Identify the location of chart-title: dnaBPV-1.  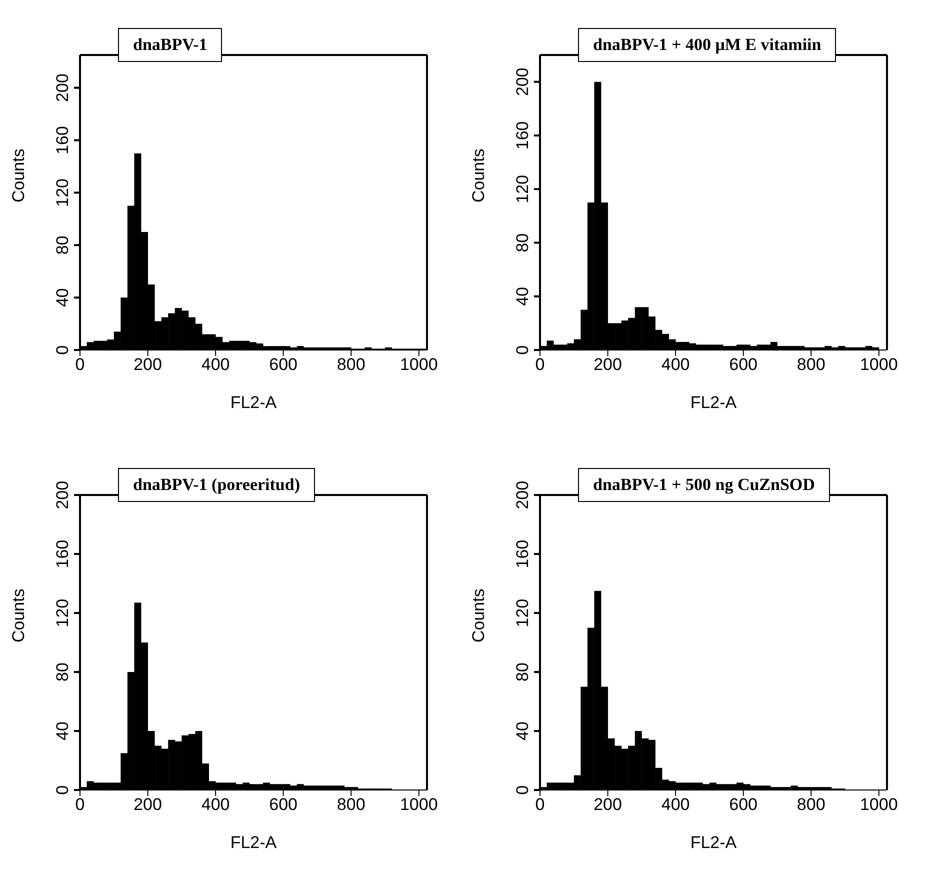
(170, 45).